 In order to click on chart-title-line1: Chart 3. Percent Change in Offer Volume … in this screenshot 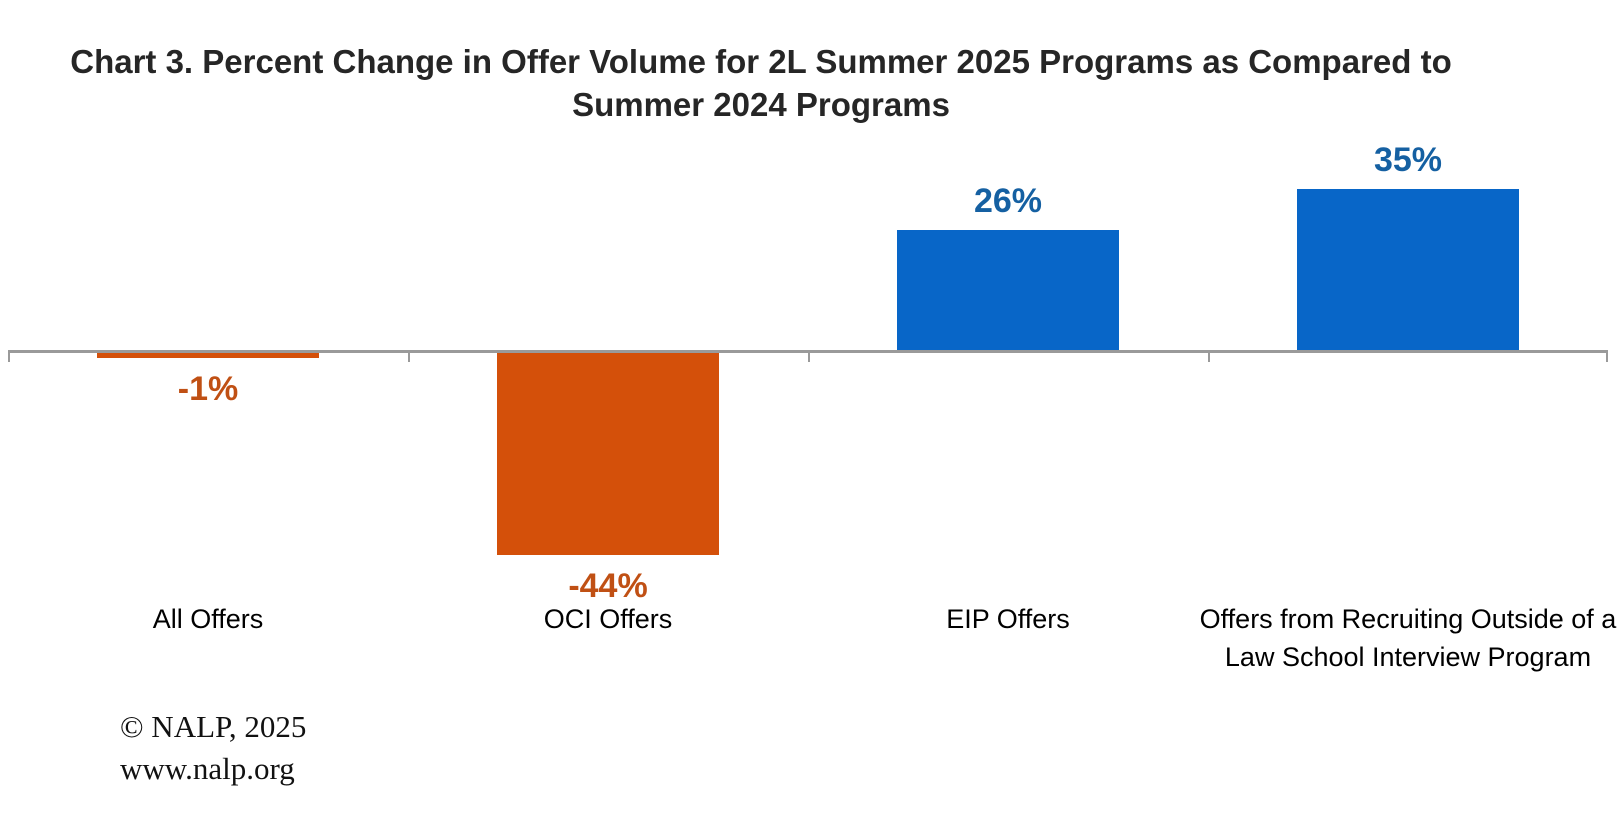, I will do `click(761, 61)`.